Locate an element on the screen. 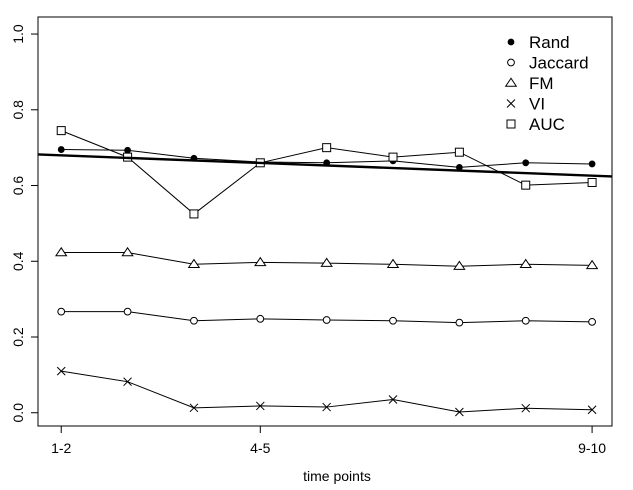 Image resolution: width=633 pixels, height=490 pixels. legend-item-auc: AUC is located at coordinates (535, 124).